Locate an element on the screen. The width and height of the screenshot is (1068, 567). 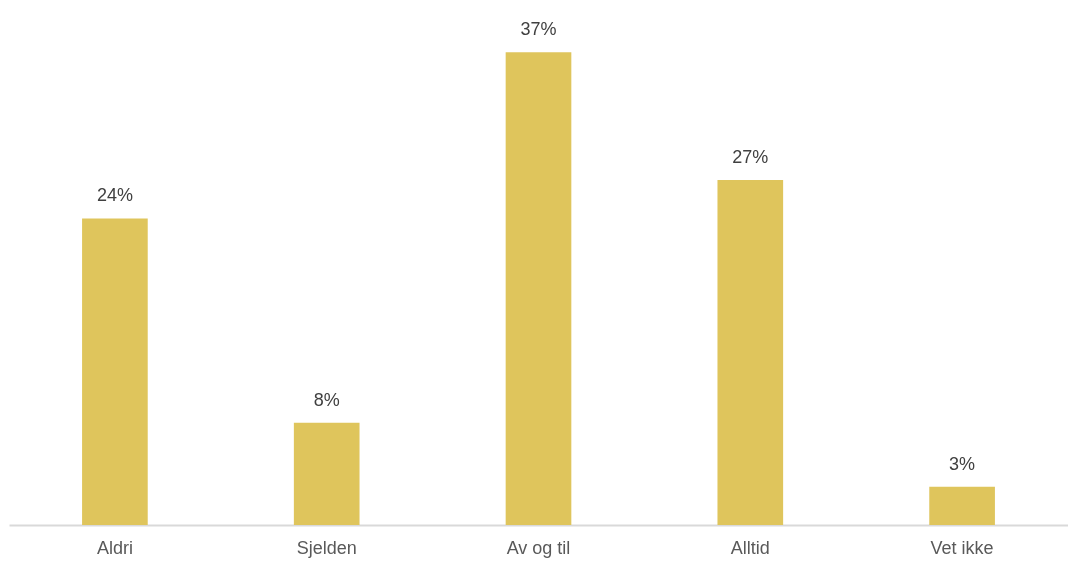
x-tick-label: Aldri is located at coordinates (114, 547).